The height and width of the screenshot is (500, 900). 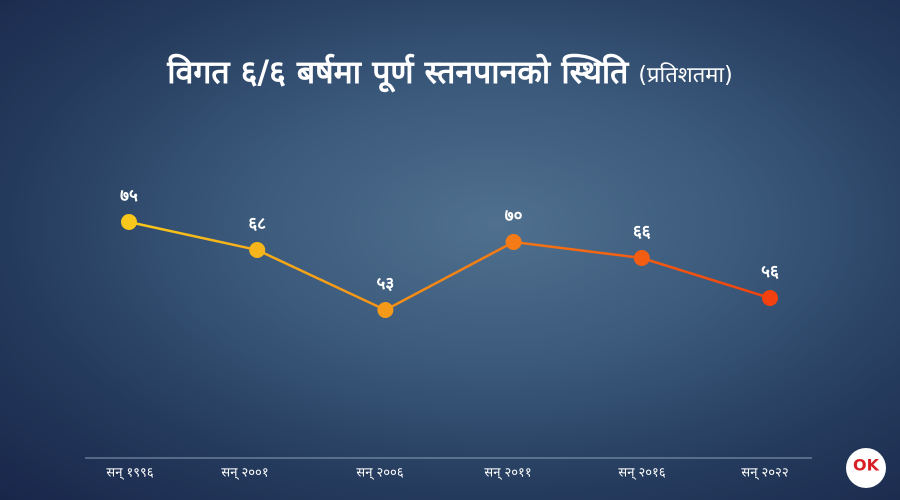 I want to click on chart-title: विगत ६/६ बर्षमा पूर्ण स्तनपानको स्थिति, so click(x=398, y=73).